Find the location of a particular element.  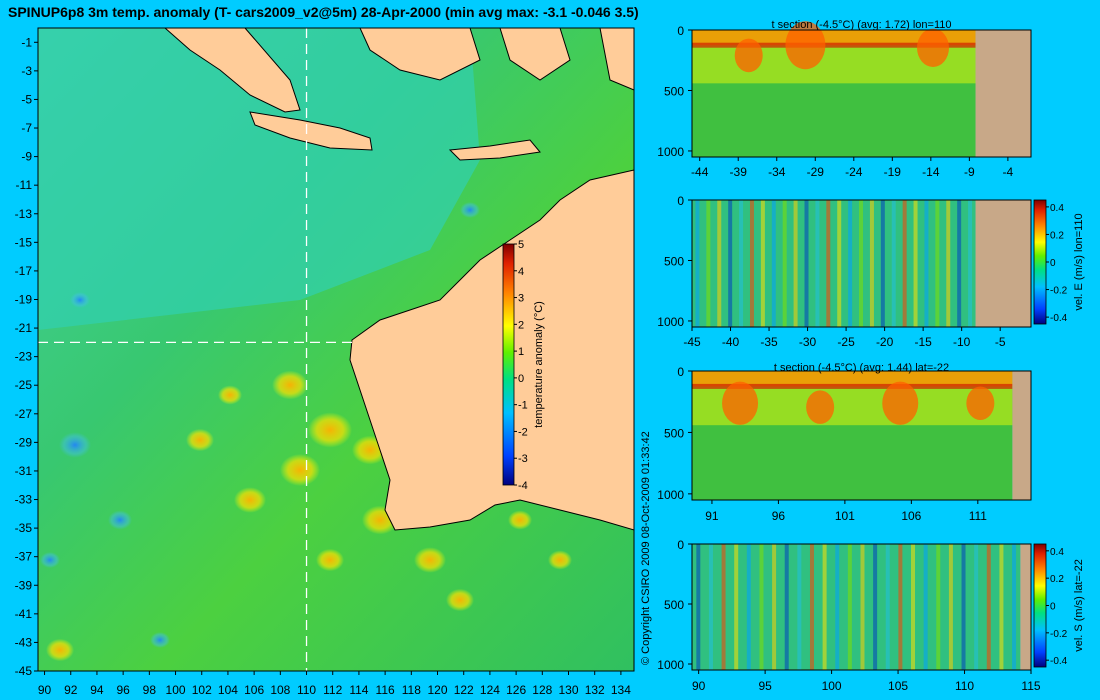

x-tick-label: 112 is located at coordinates (332, 690).